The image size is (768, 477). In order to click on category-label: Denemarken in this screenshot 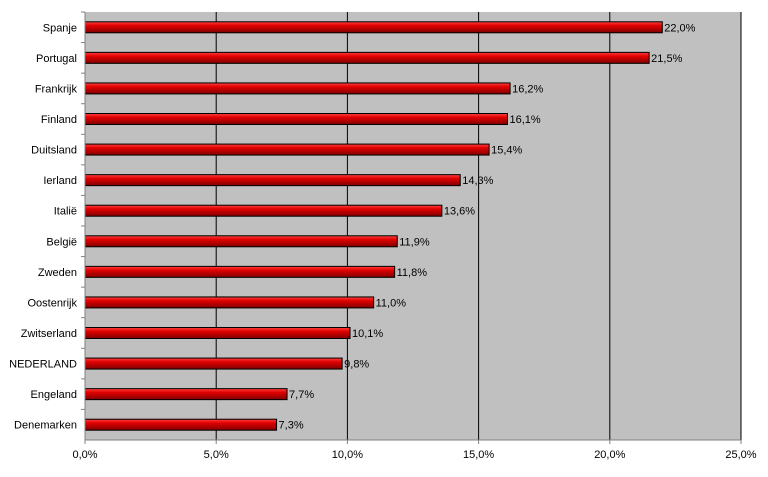, I will do `click(45, 426)`.